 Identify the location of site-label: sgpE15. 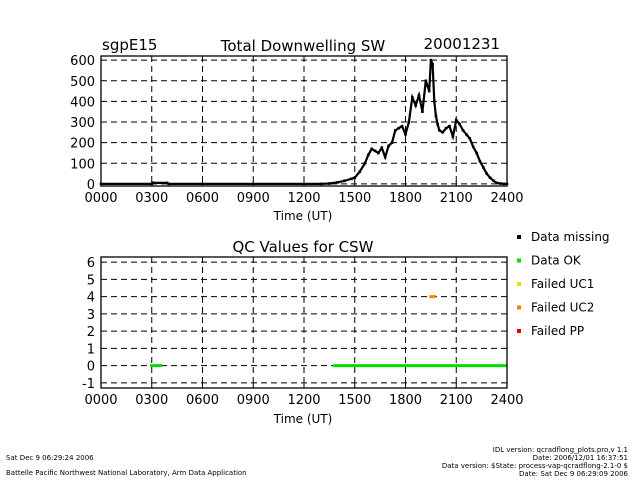
(129, 45).